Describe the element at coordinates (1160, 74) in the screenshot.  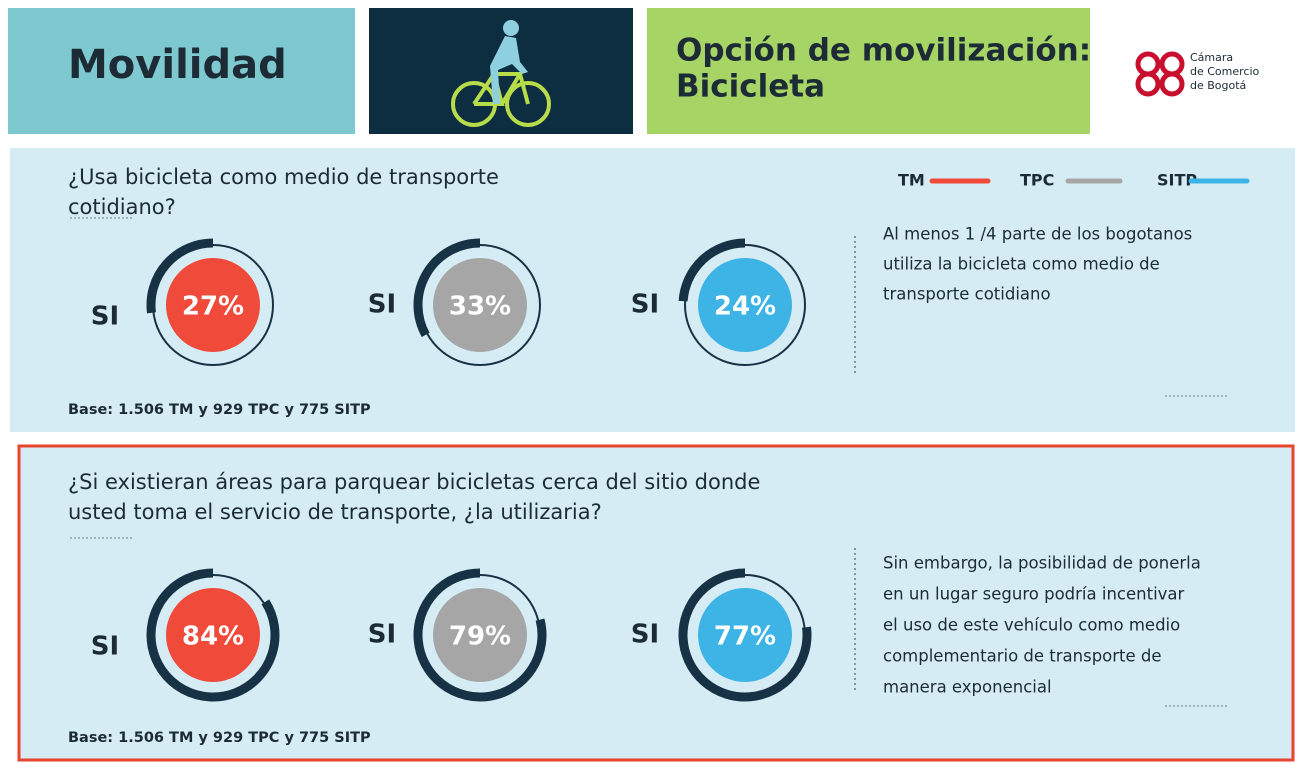
I see `logo-mark` at that location.